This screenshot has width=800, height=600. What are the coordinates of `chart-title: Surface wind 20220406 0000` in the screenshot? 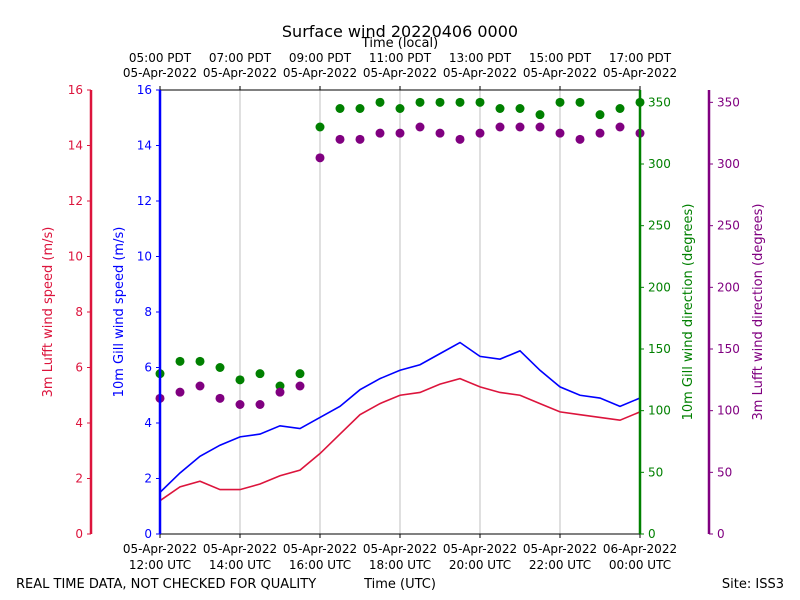 It's located at (400, 31).